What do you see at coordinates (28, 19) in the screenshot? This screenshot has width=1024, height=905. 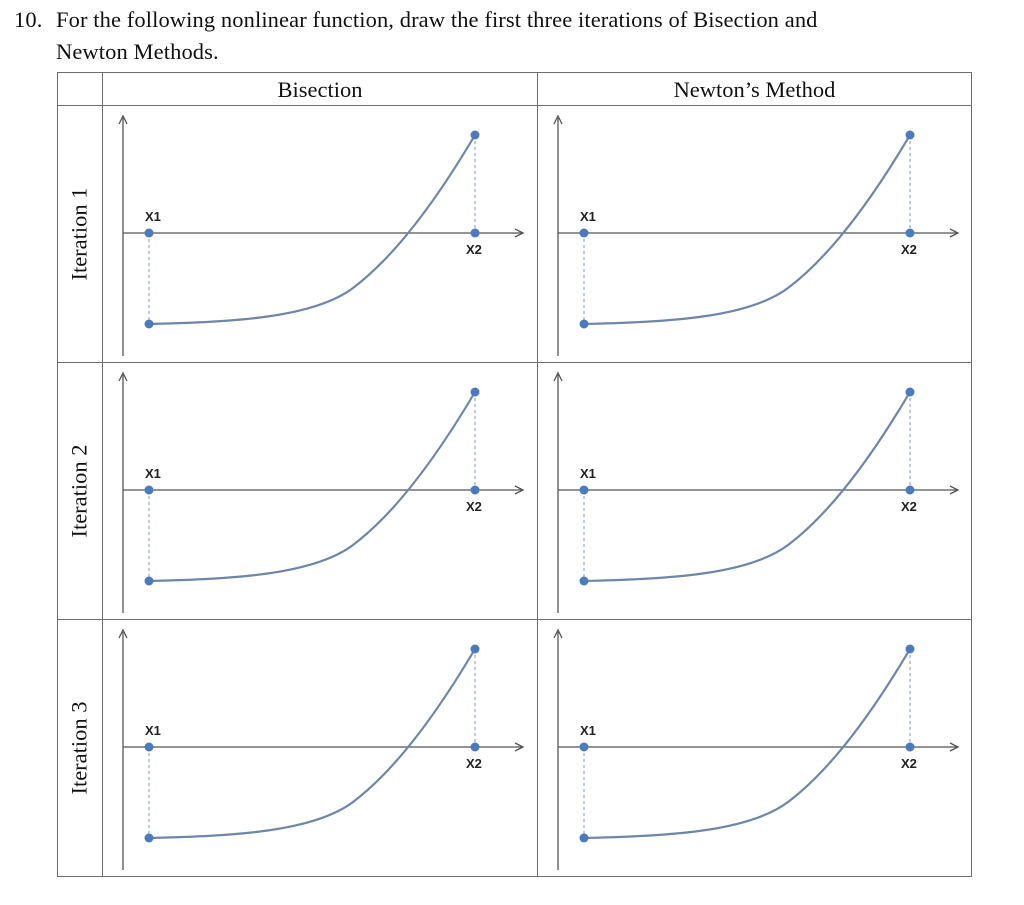 I see `question-number: 10.` at bounding box center [28, 19].